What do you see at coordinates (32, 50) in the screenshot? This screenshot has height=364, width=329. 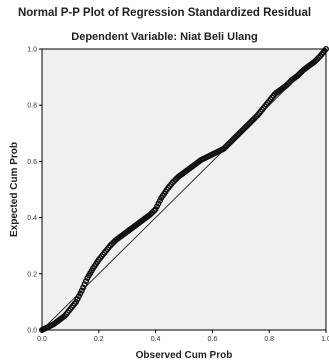 I see `y-tick-label: 1.0` at bounding box center [32, 50].